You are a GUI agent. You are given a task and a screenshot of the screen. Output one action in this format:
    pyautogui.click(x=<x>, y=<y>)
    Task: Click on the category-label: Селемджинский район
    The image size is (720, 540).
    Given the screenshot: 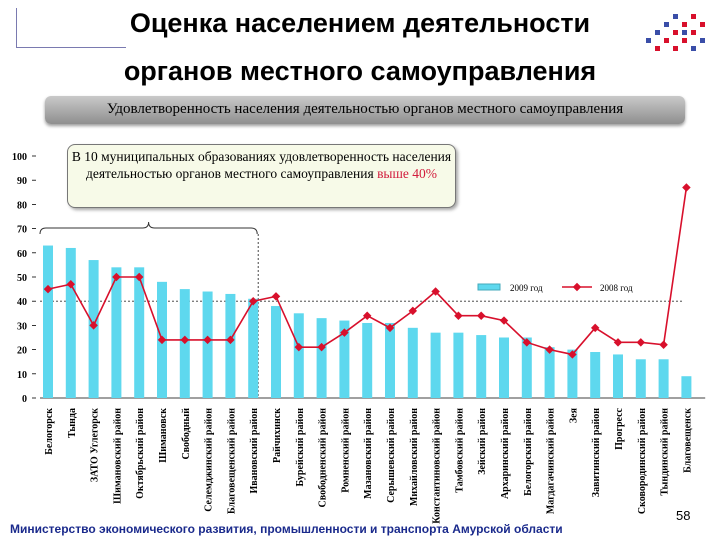 What is the action you would take?
    pyautogui.click(x=209, y=460)
    